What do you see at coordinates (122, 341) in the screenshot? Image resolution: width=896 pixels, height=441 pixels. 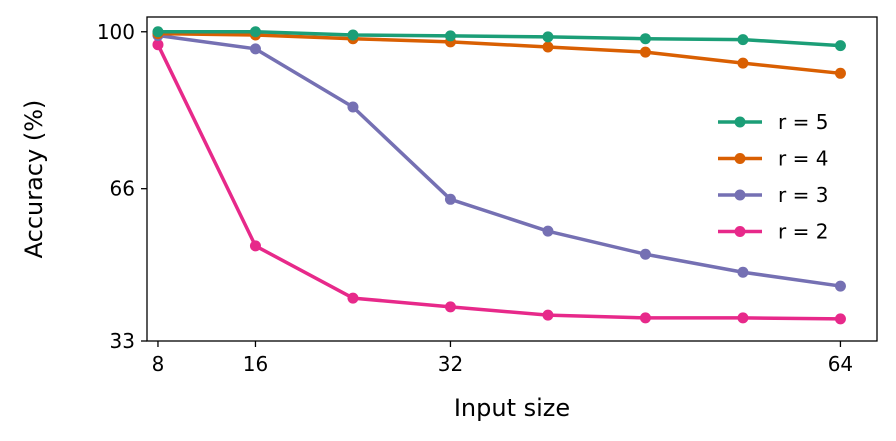 I see `y-tick-label: 33` at bounding box center [122, 341].